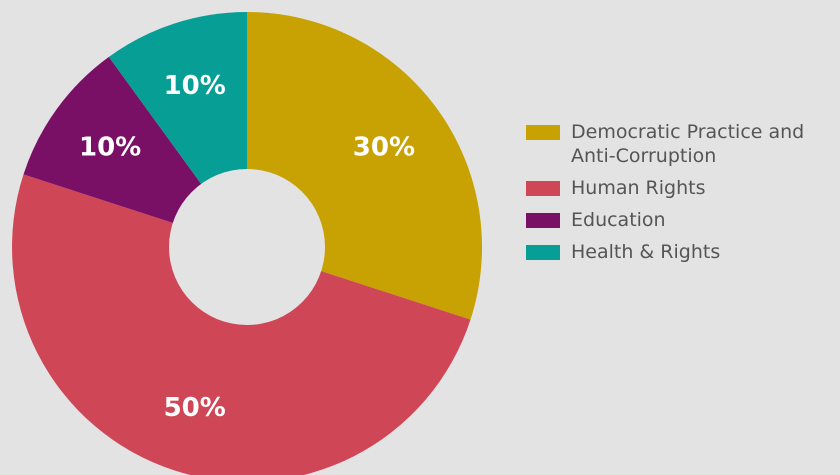 This screenshot has width=840, height=475. I want to click on legend-item-democratic-practice-and-anti-corruption: Democratic Practice and Anti-Corruption, so click(681, 144).